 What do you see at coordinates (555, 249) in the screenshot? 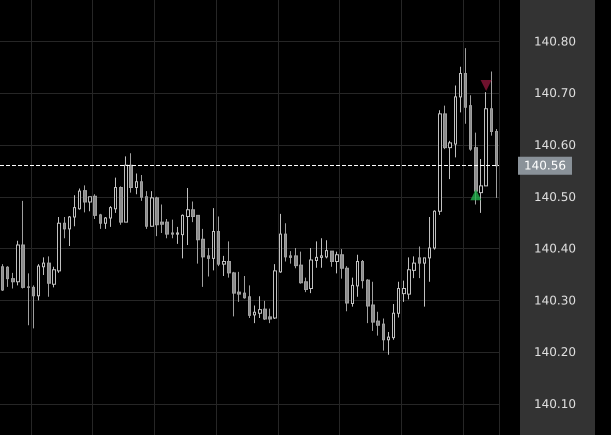
I see `y-tick-label: 140.40` at bounding box center [555, 249].